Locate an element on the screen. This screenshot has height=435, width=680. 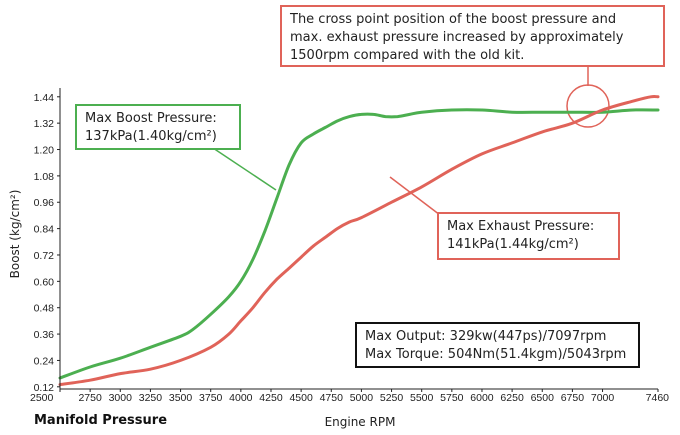
y-tick-label: 0.36 is located at coordinates (44, 335).